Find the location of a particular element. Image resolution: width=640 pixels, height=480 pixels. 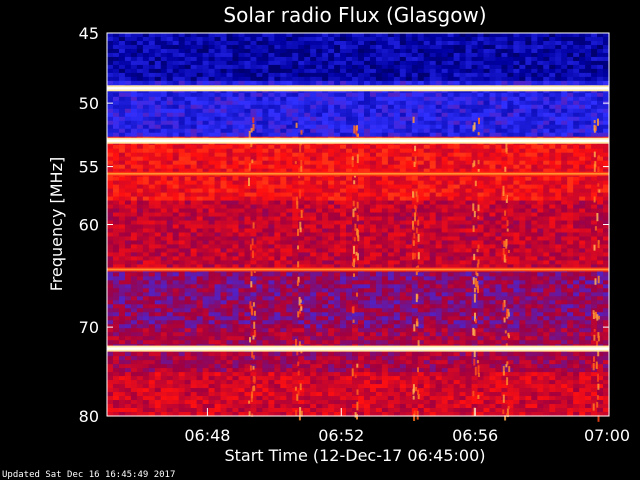

y-tick-label: 60 is located at coordinates (89, 225).